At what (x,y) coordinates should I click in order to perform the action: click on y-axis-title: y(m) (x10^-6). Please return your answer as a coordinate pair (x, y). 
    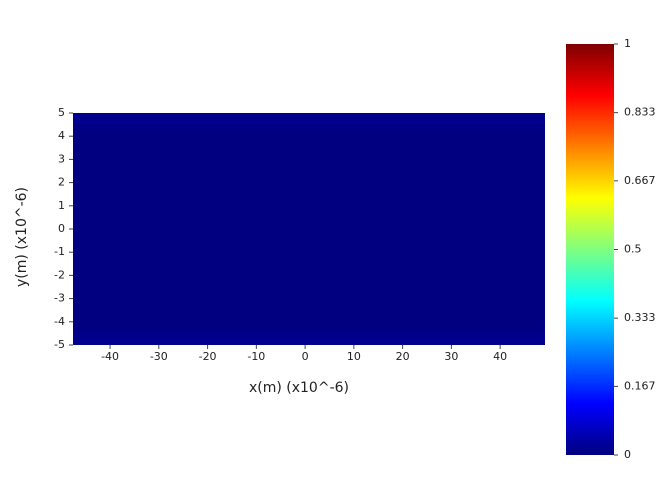
    Looking at the image, I should click on (22, 237).